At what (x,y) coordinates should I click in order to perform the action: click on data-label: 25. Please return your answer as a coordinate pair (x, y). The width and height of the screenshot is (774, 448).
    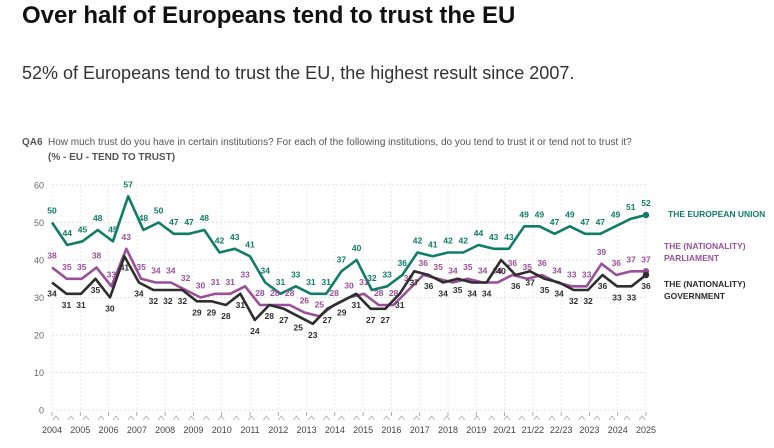
    Looking at the image, I should click on (320, 304).